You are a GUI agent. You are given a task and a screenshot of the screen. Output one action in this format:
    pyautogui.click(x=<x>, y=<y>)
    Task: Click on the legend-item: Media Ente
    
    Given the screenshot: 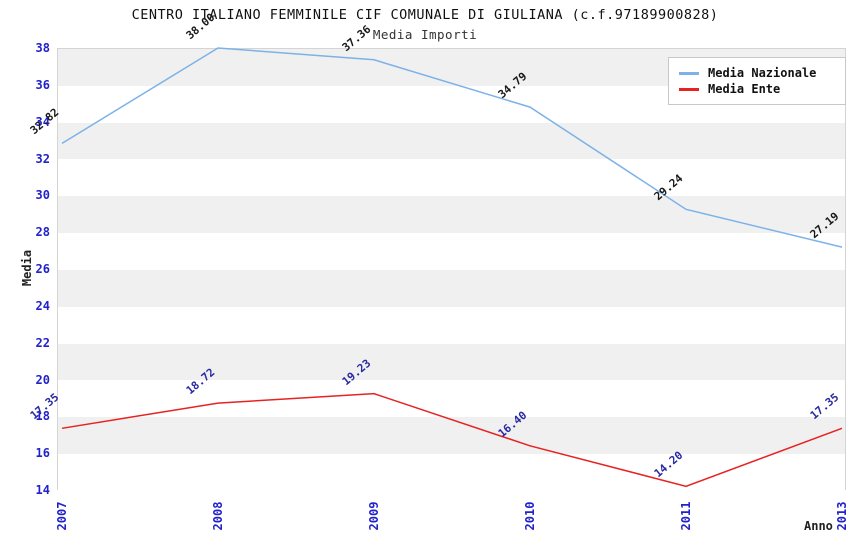 What is the action you would take?
    pyautogui.click(x=757, y=89)
    